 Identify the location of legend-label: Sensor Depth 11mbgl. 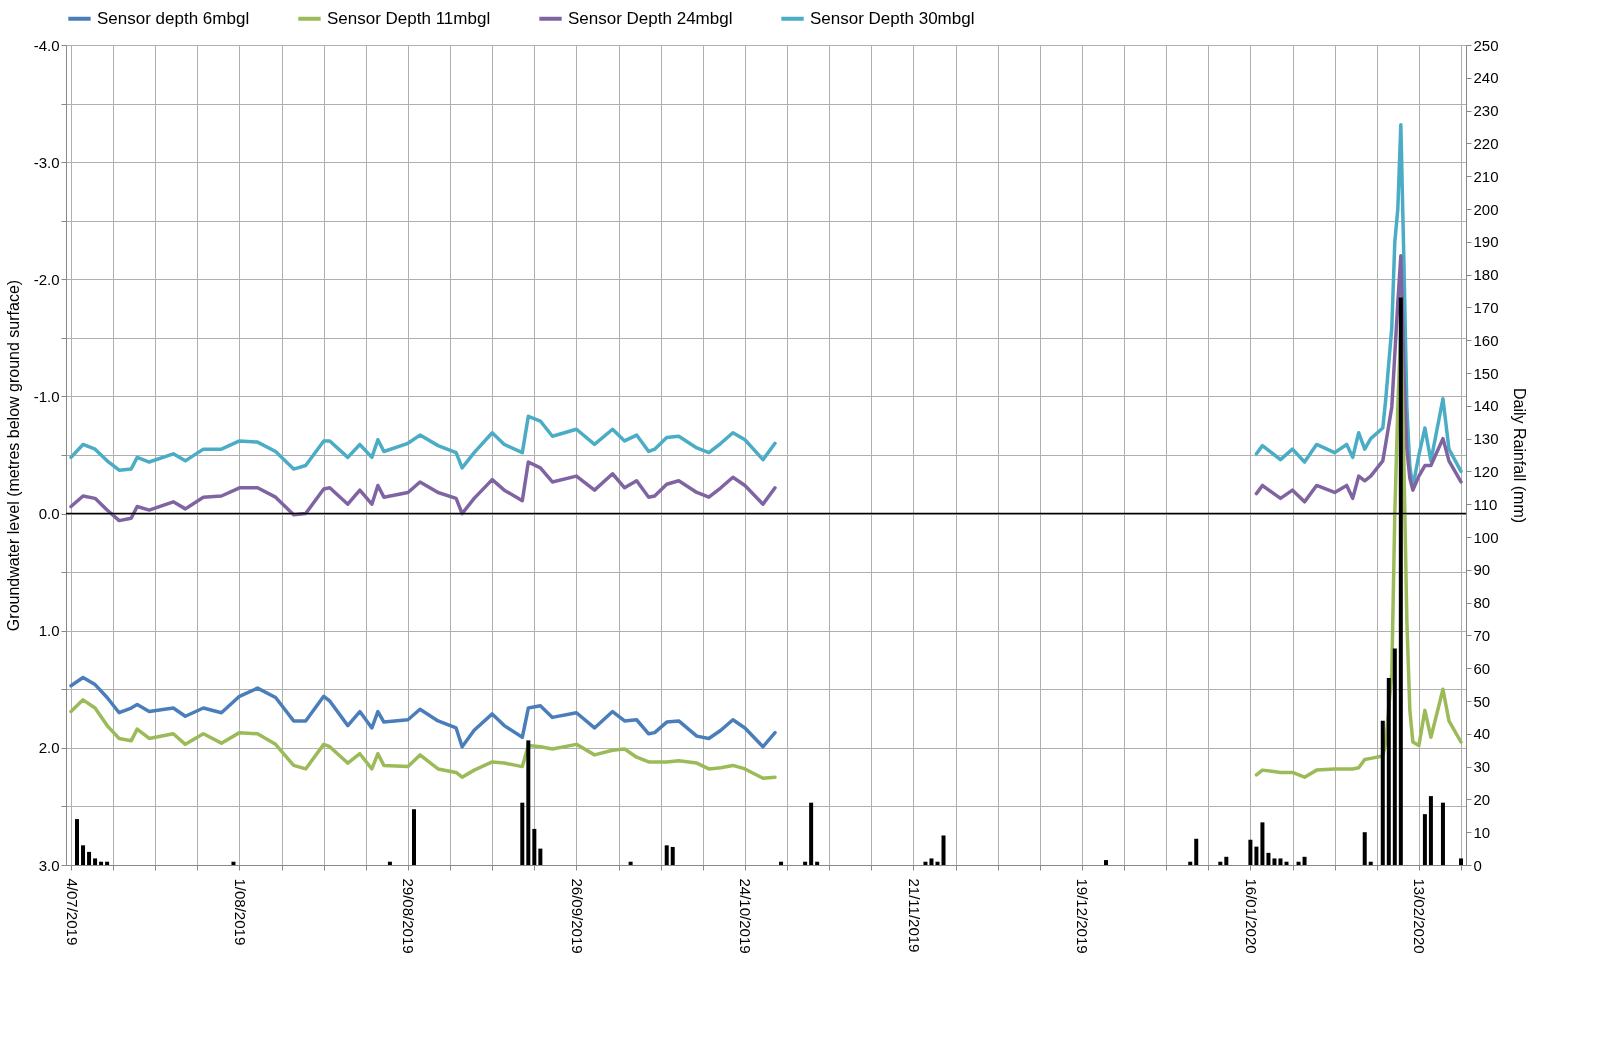
(409, 18).